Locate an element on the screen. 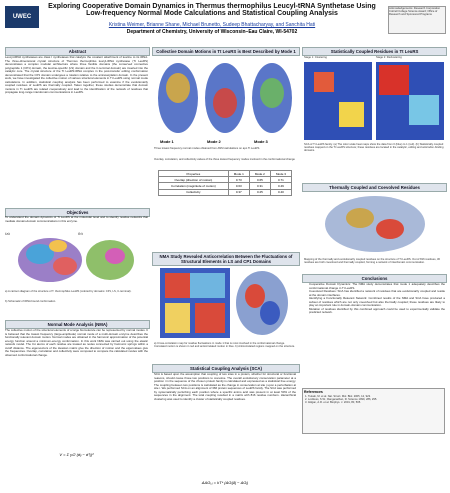  logo: UWEC is located at coordinates (22, 17).